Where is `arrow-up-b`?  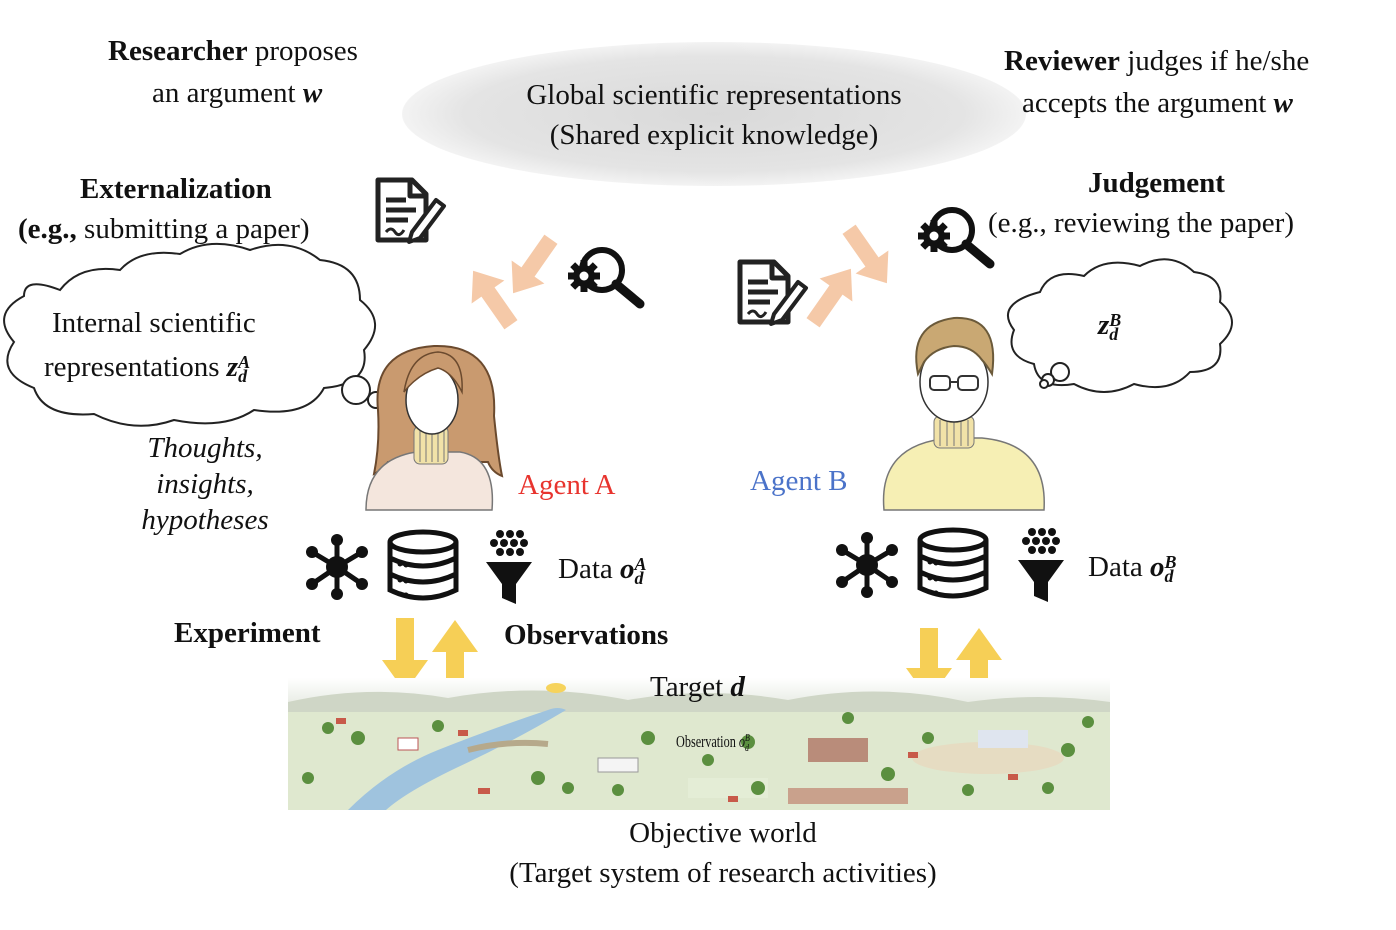 arrow-up-b is located at coordinates (979, 664).